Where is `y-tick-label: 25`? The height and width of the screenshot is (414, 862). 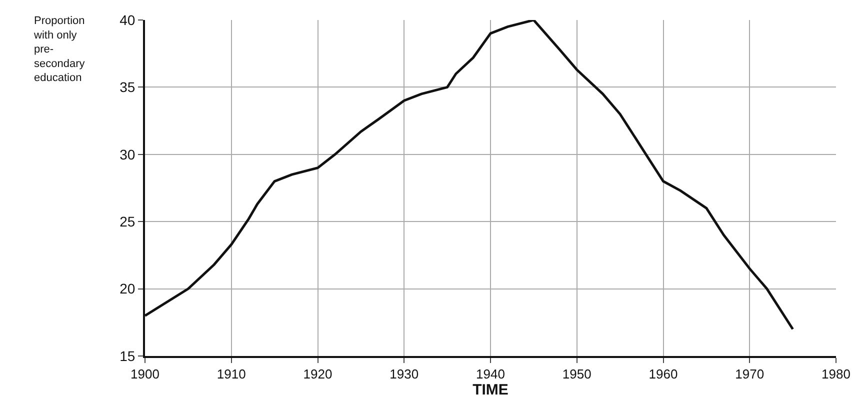 y-tick-label: 25 is located at coordinates (128, 222).